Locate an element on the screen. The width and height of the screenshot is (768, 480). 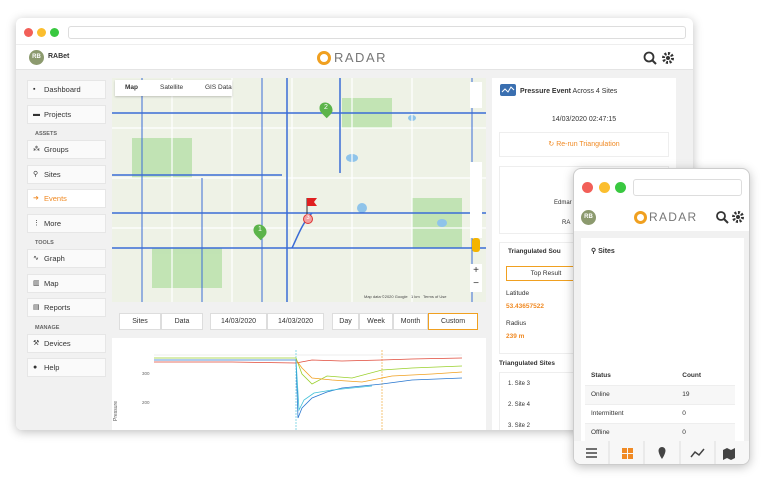
table-cell: Intermittent is located at coordinates (631, 413).